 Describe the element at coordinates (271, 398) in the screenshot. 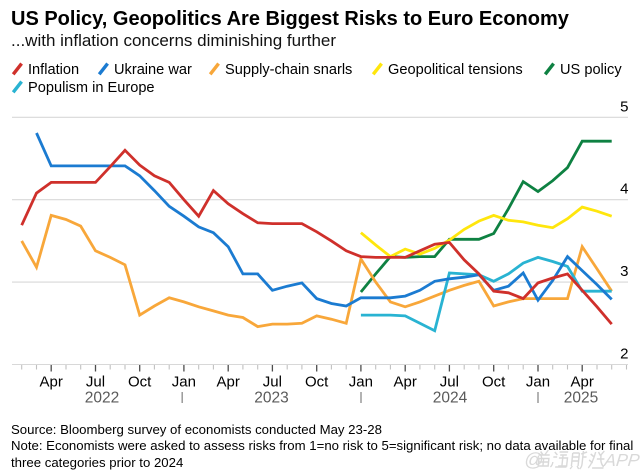

I see `svg-text: 2023` at that location.